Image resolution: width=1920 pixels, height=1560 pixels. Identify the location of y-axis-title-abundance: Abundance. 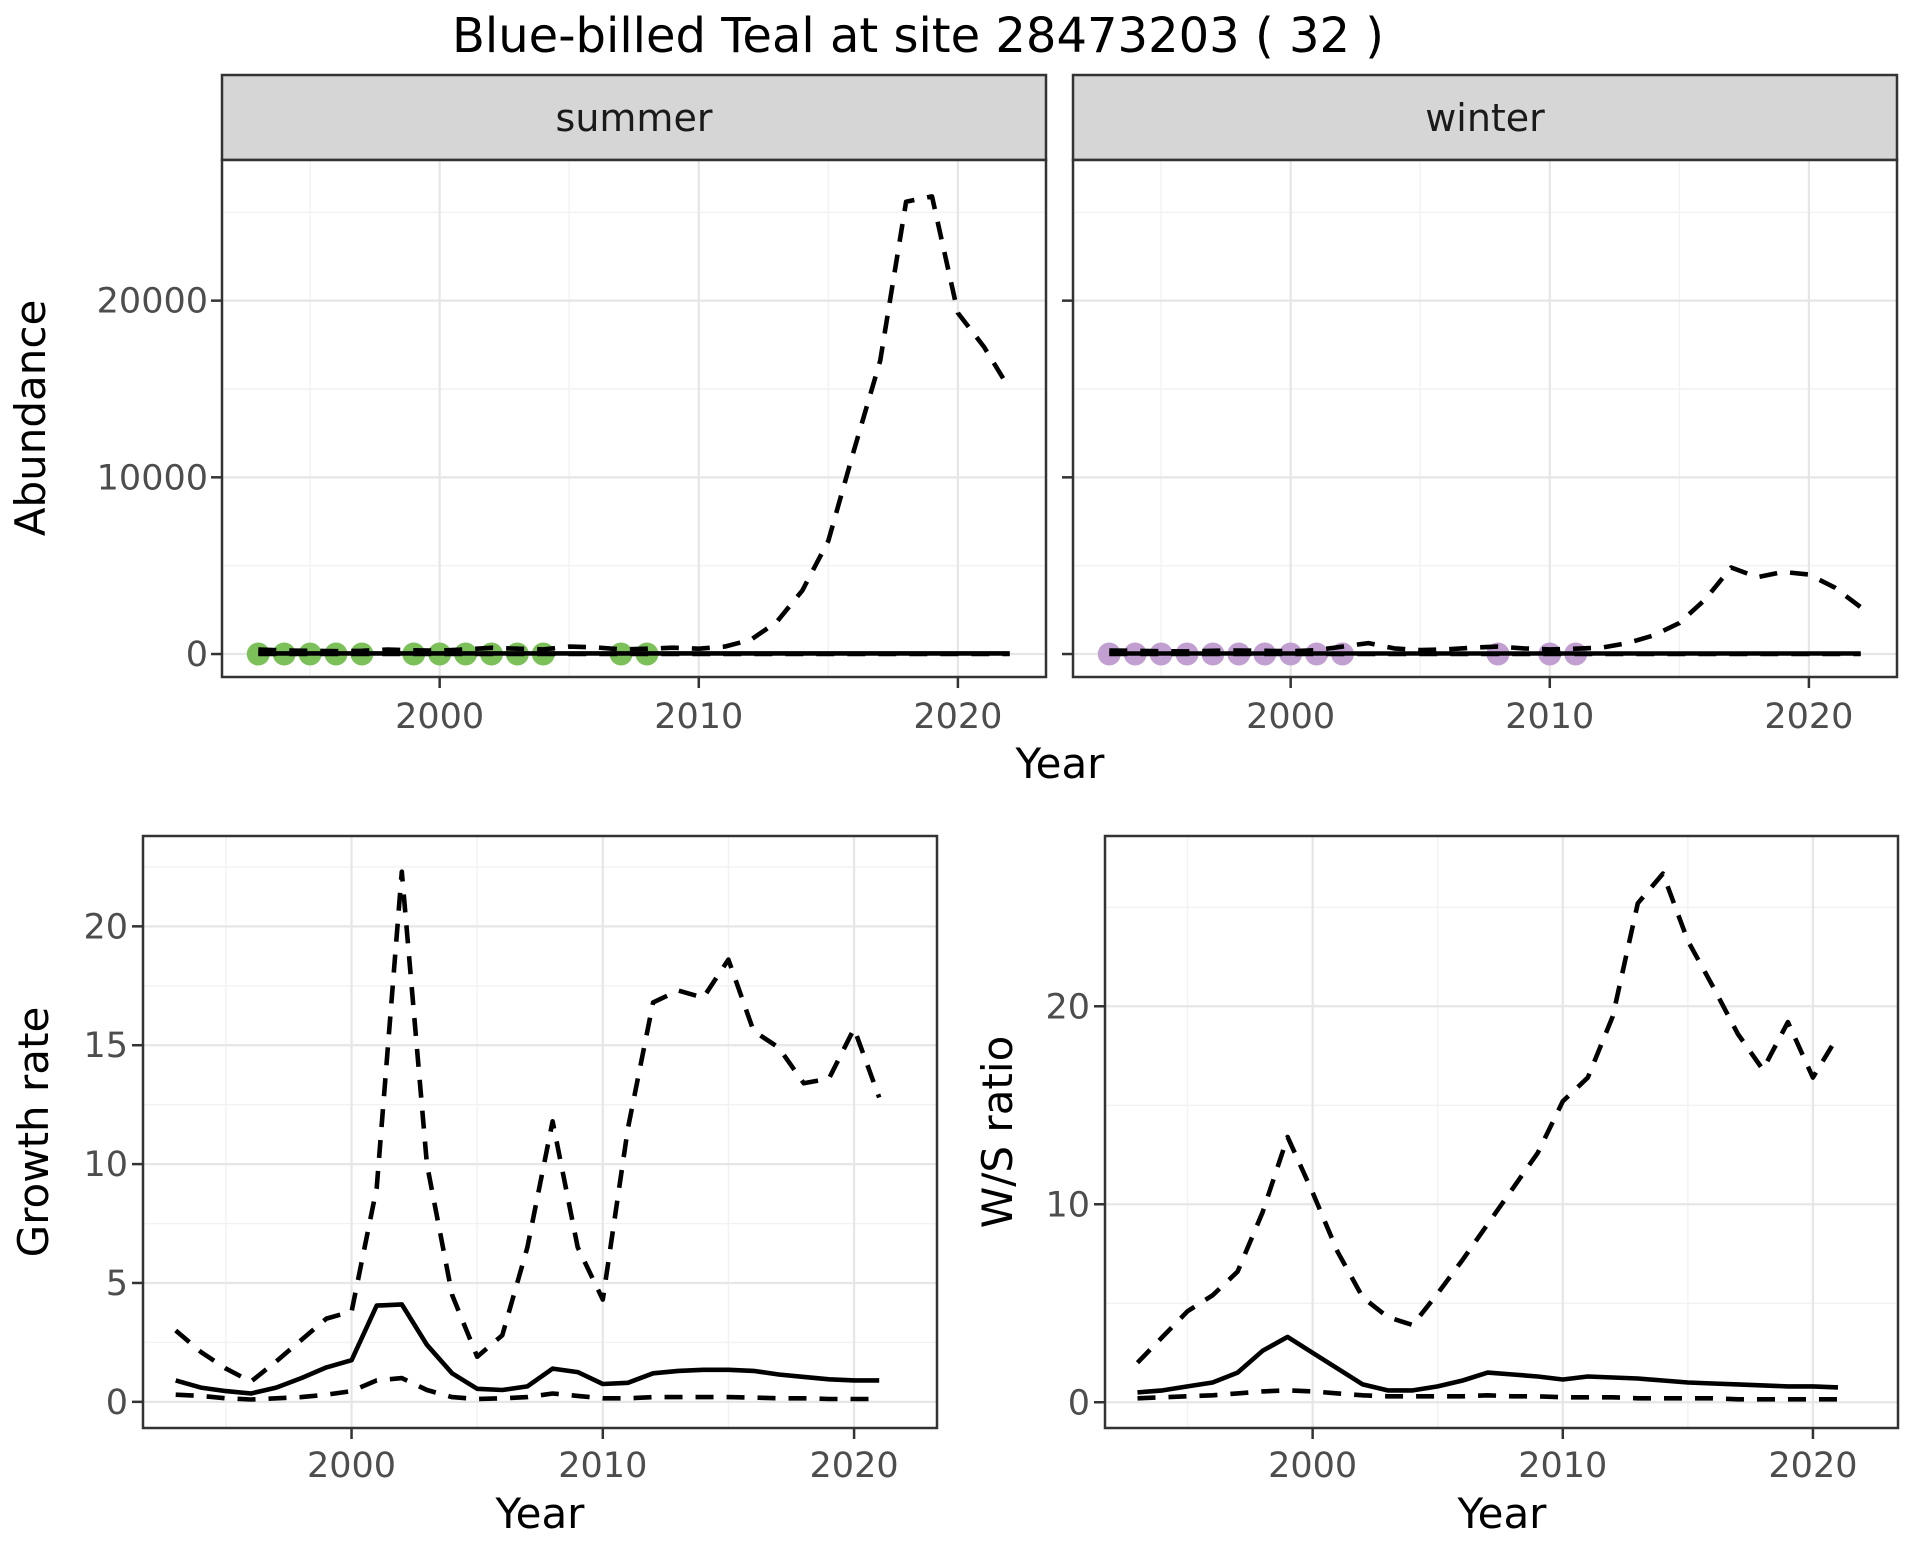
(30, 418).